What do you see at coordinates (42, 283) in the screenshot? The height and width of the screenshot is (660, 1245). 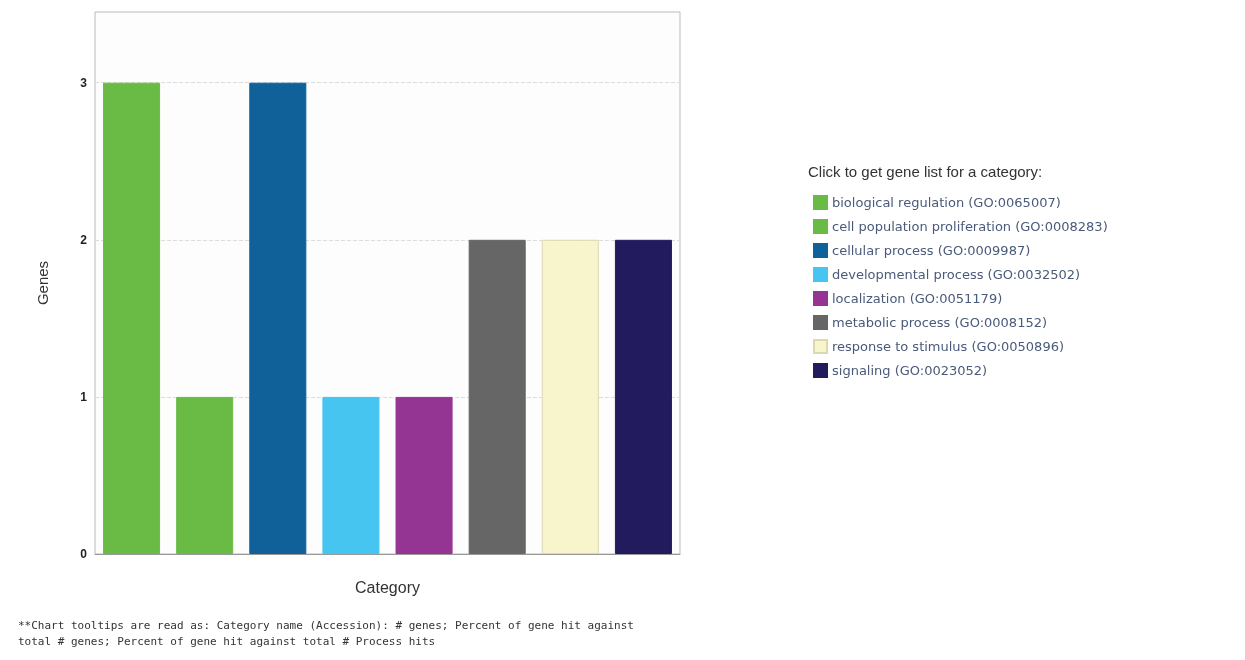 I see `y-axis-title: Genes` at bounding box center [42, 283].